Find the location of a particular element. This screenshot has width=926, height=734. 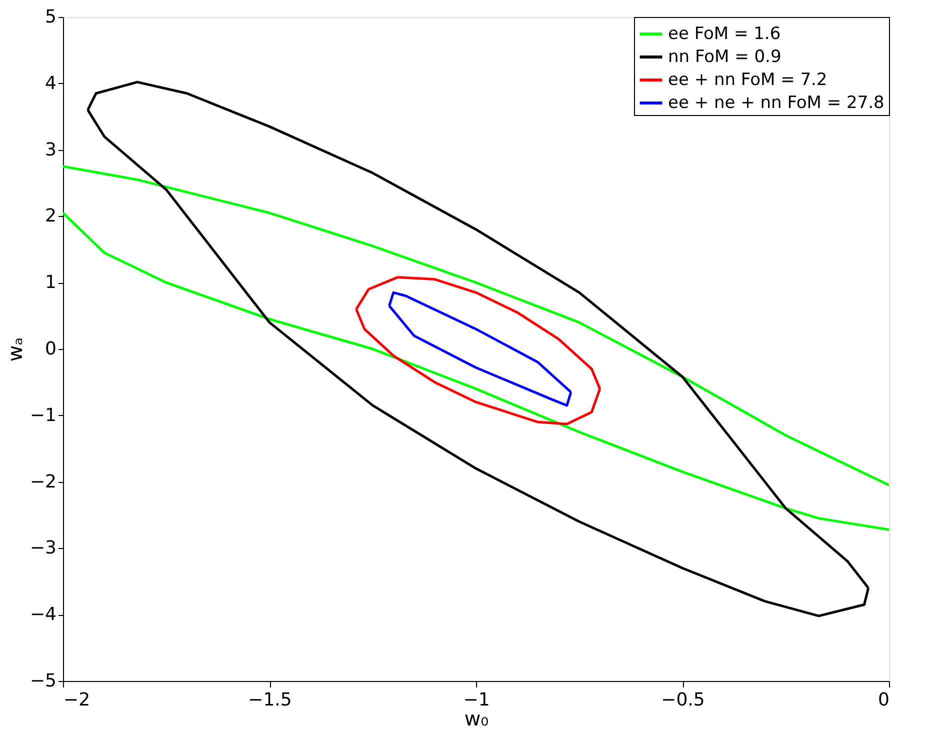

x-tick-label: −2 is located at coordinates (77, 700).